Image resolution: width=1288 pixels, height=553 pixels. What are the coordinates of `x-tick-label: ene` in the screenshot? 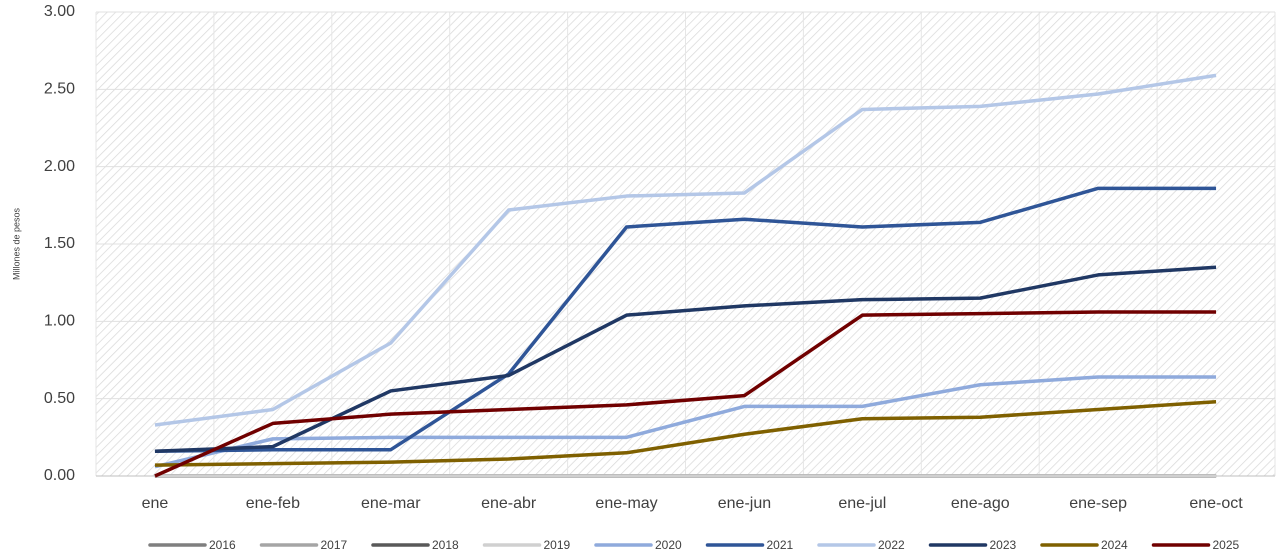 It's located at (155, 503).